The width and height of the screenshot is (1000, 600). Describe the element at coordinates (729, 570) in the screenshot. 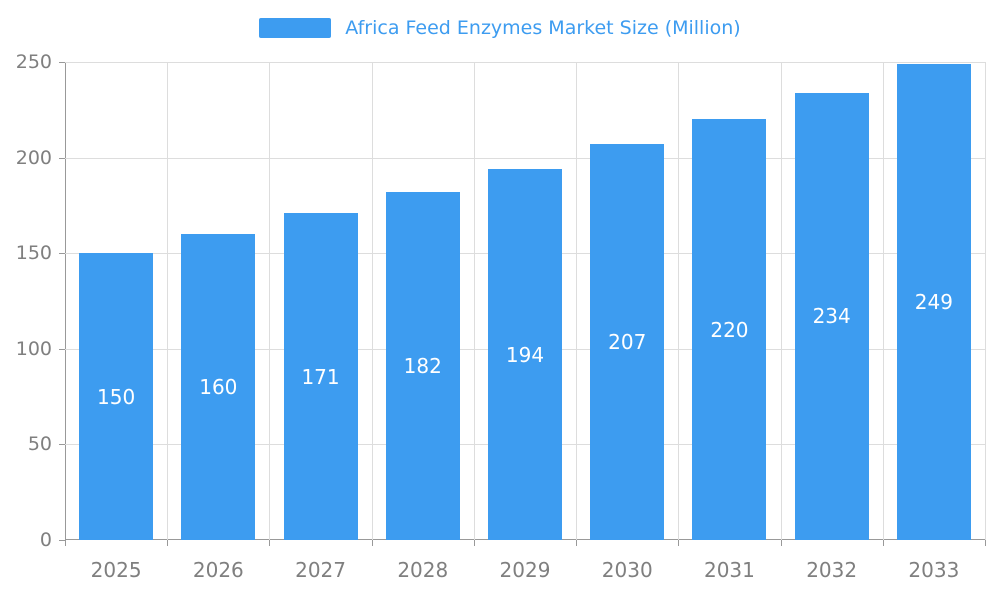

I see `x-tick-label: 2031` at that location.